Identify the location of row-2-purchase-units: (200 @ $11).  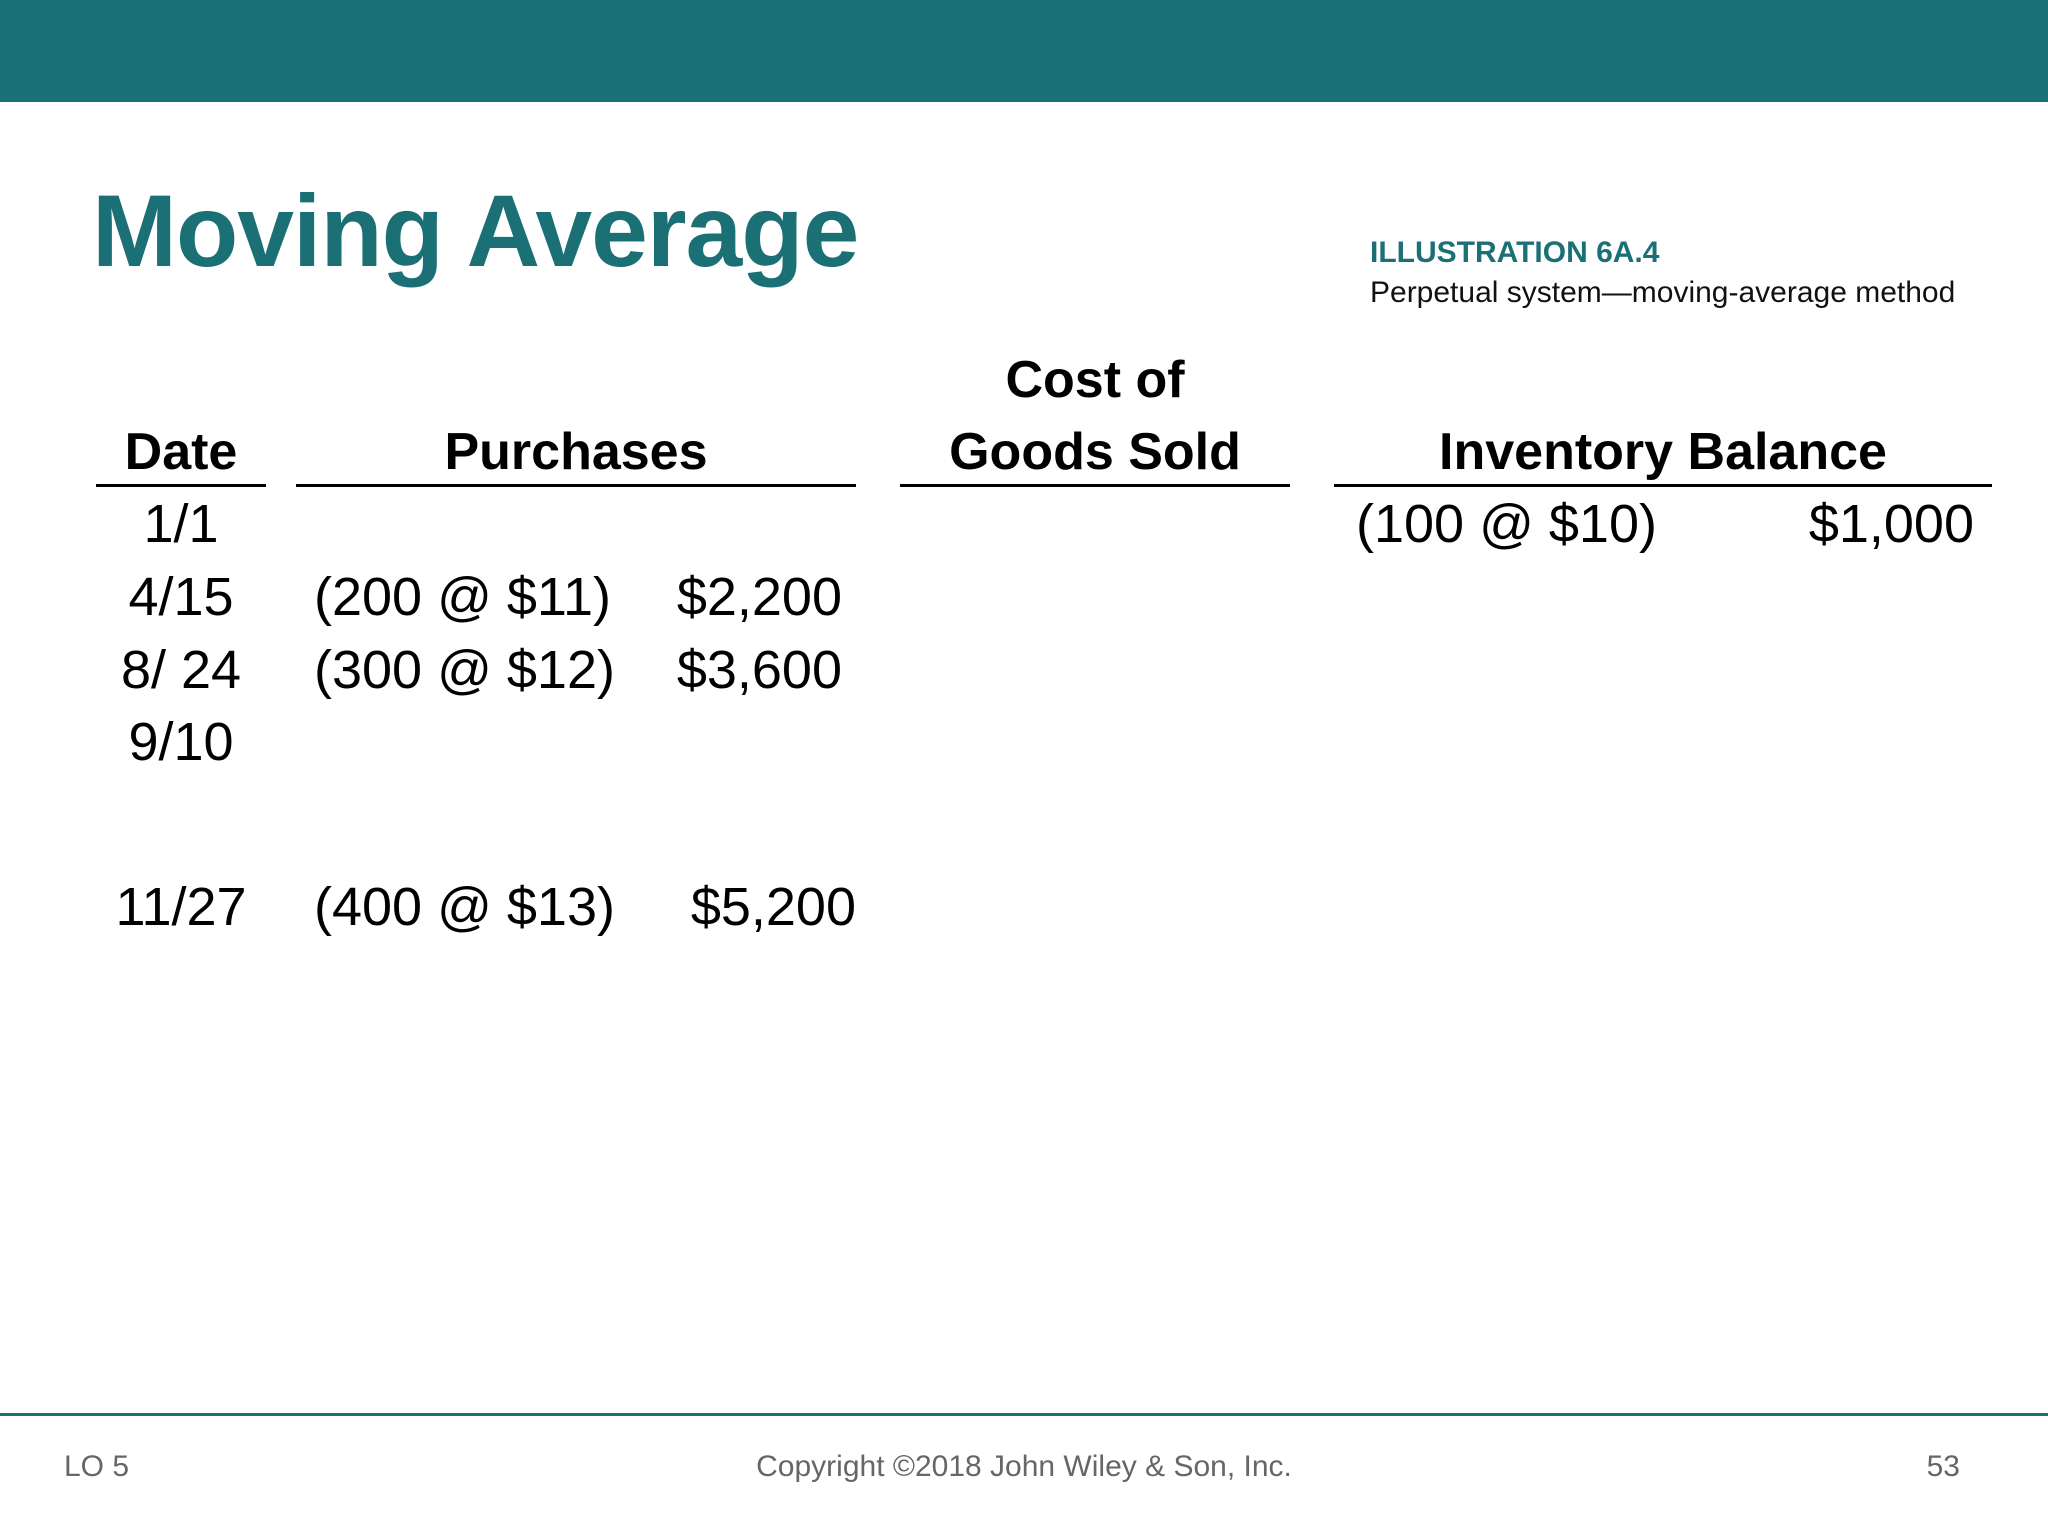
(462, 597).